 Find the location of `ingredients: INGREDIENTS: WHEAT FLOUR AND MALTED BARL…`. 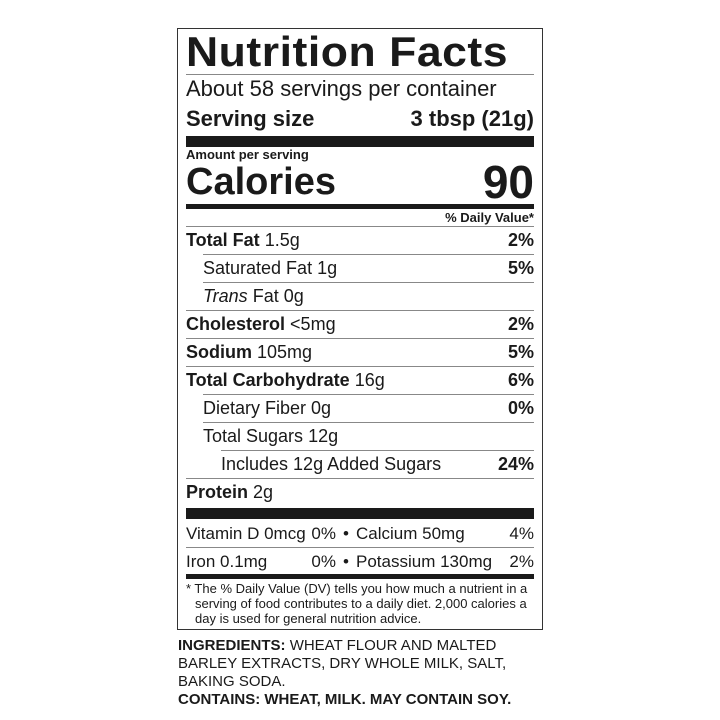

ingredients: INGREDIENTS: WHEAT FLOUR AND MALTED BARL… is located at coordinates (363, 664).